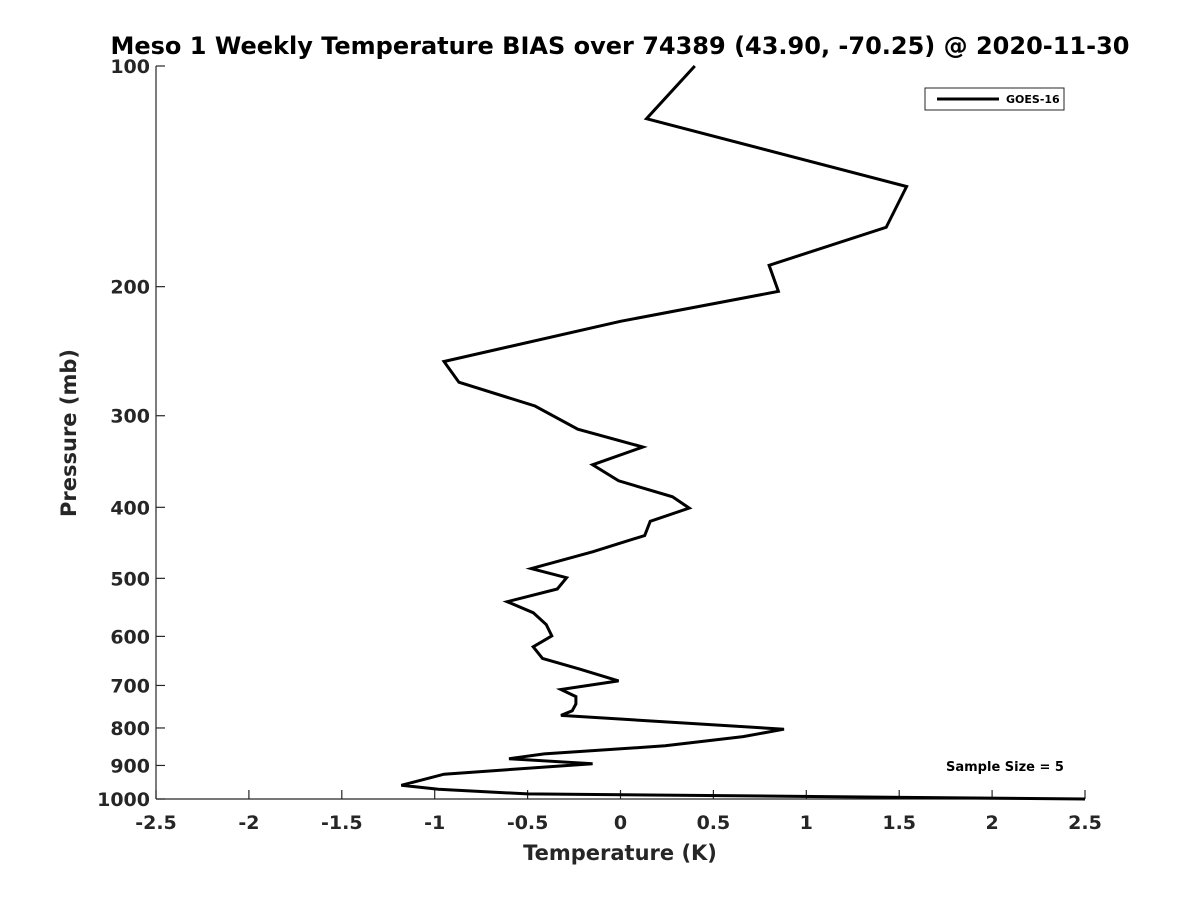 The image size is (1200, 900). Describe the element at coordinates (991, 823) in the screenshot. I see `x-tick-label: 2` at that location.